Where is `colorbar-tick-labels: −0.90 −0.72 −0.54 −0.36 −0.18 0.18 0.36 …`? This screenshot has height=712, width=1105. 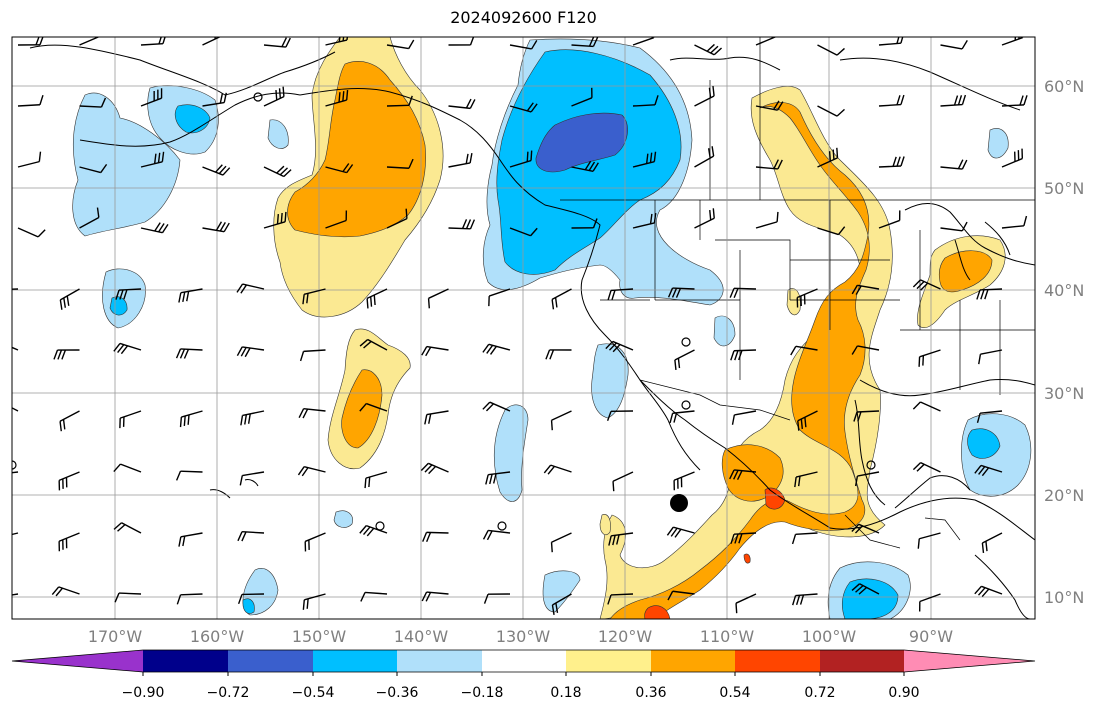 colorbar-tick-labels: −0.90 −0.72 −0.54 −0.36 −0.18 0.18 0.36 … is located at coordinates (521, 693).